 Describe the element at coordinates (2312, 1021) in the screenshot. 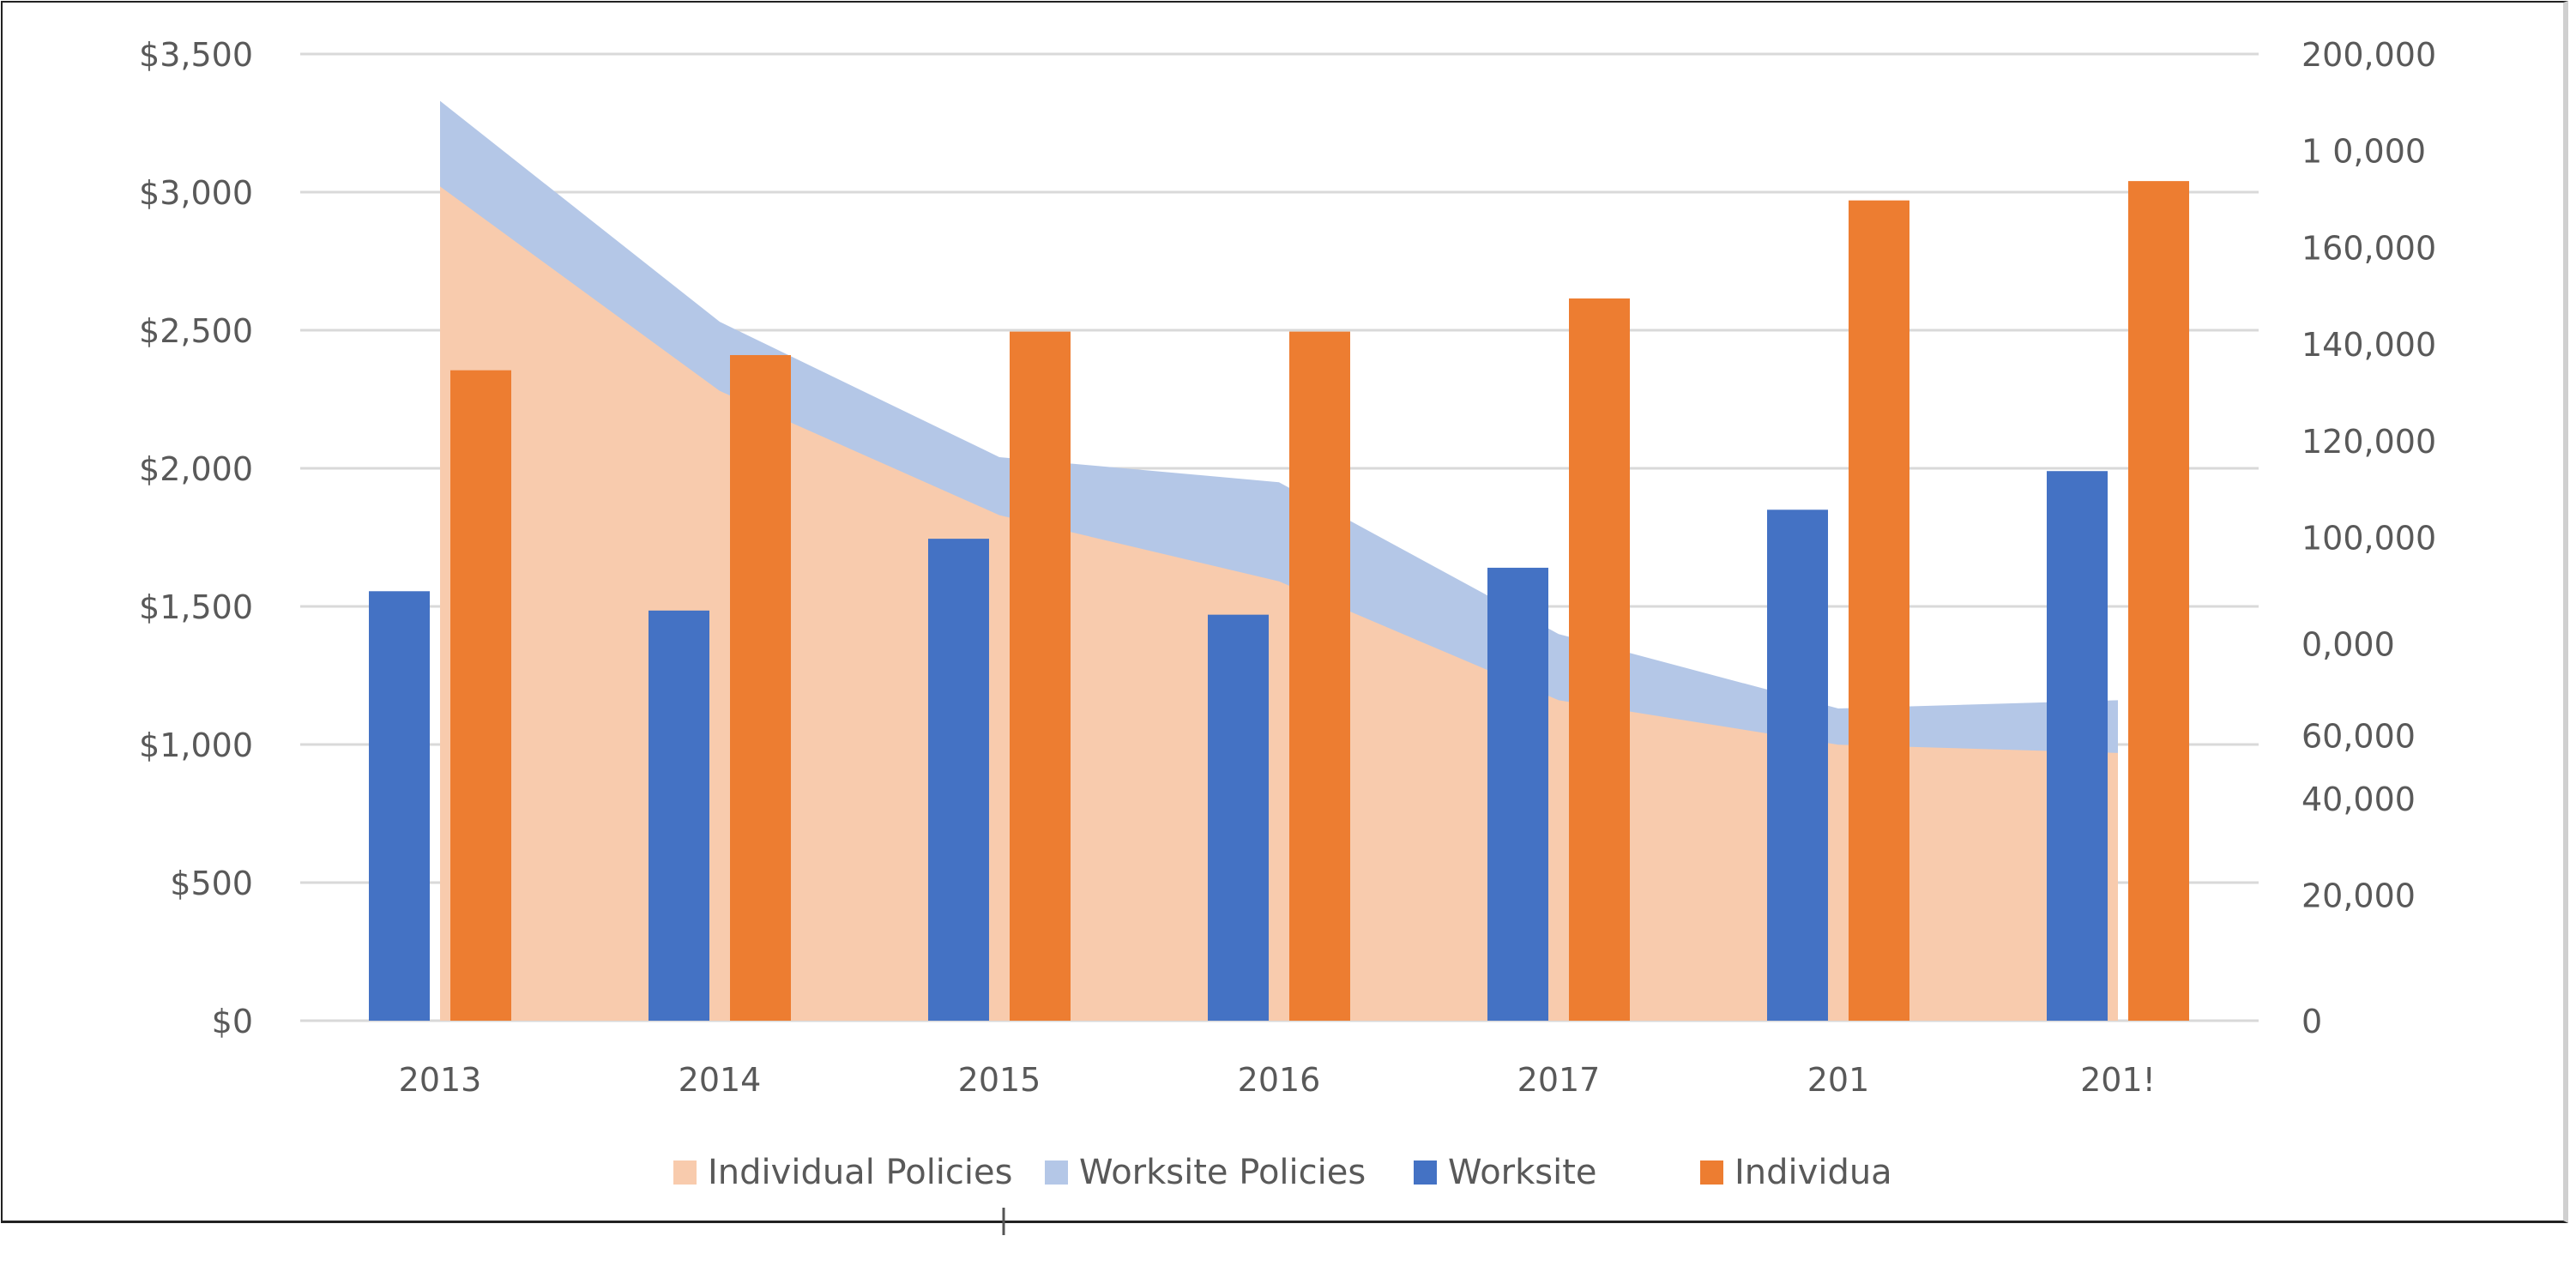

I see `right-axis-tick-label: 0` at that location.